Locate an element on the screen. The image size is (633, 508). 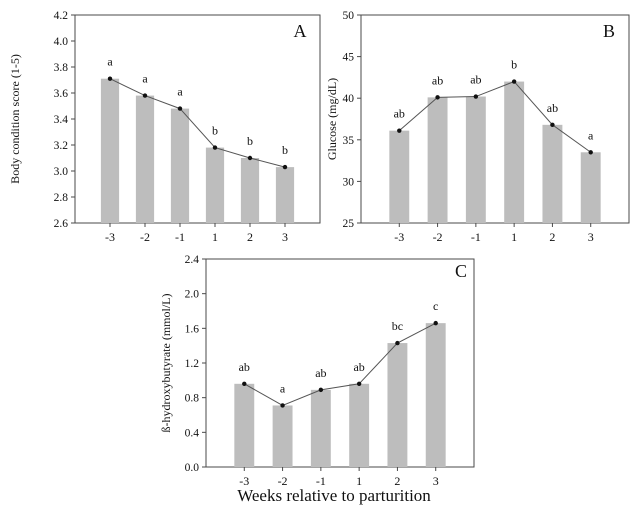
panel-b-label: B is located at coordinates (609, 31).